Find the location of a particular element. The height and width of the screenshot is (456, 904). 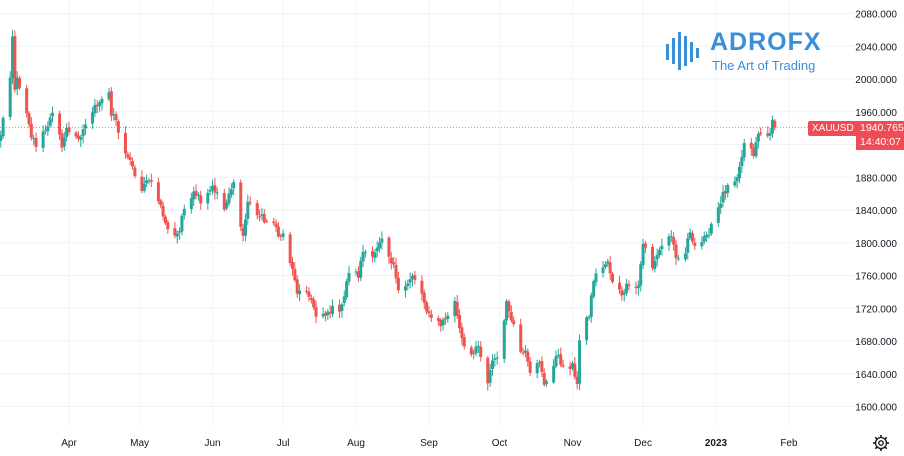

y-tick-label: 1880.000 is located at coordinates (876, 178).